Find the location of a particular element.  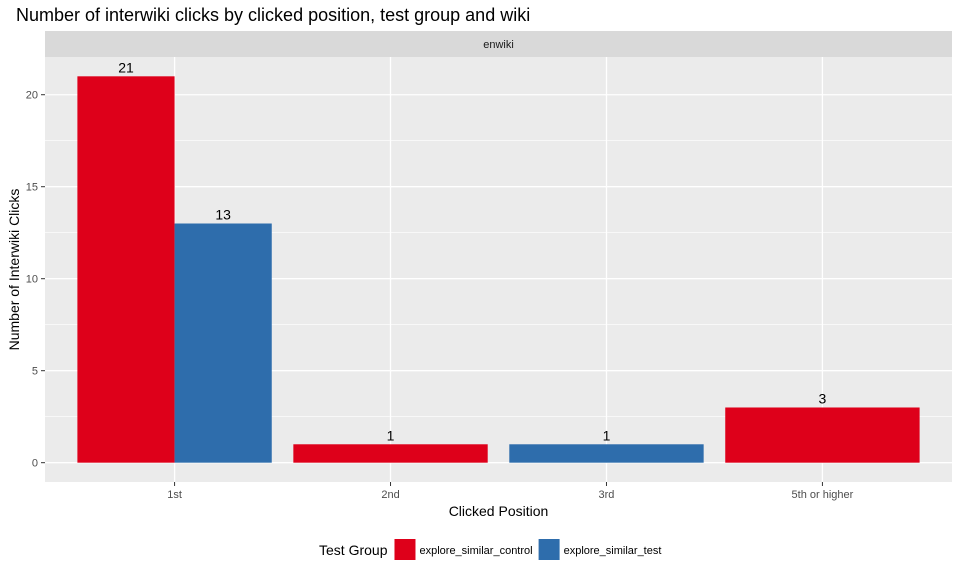

x-tick-label: 5th or higher is located at coordinates (823, 495).